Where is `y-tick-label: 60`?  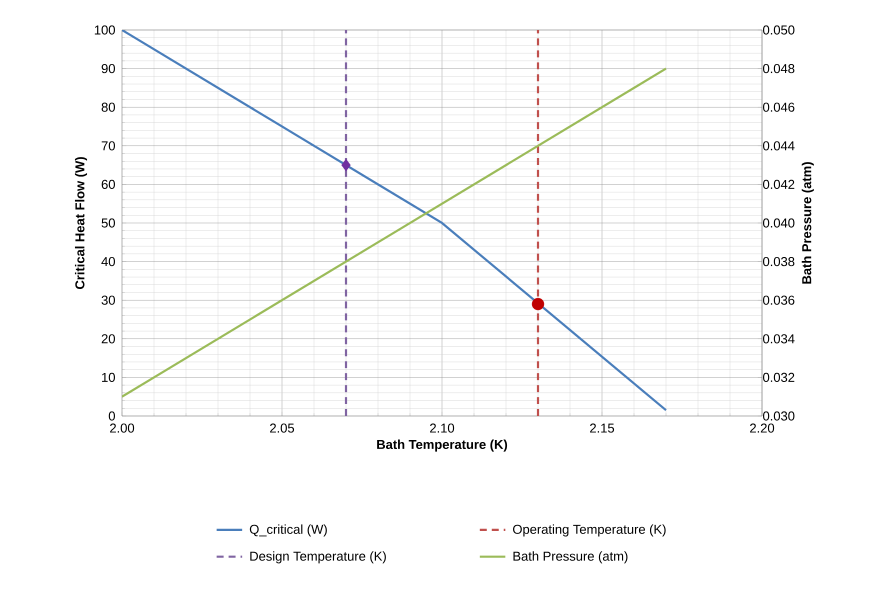 y-tick-label: 60 is located at coordinates (108, 184).